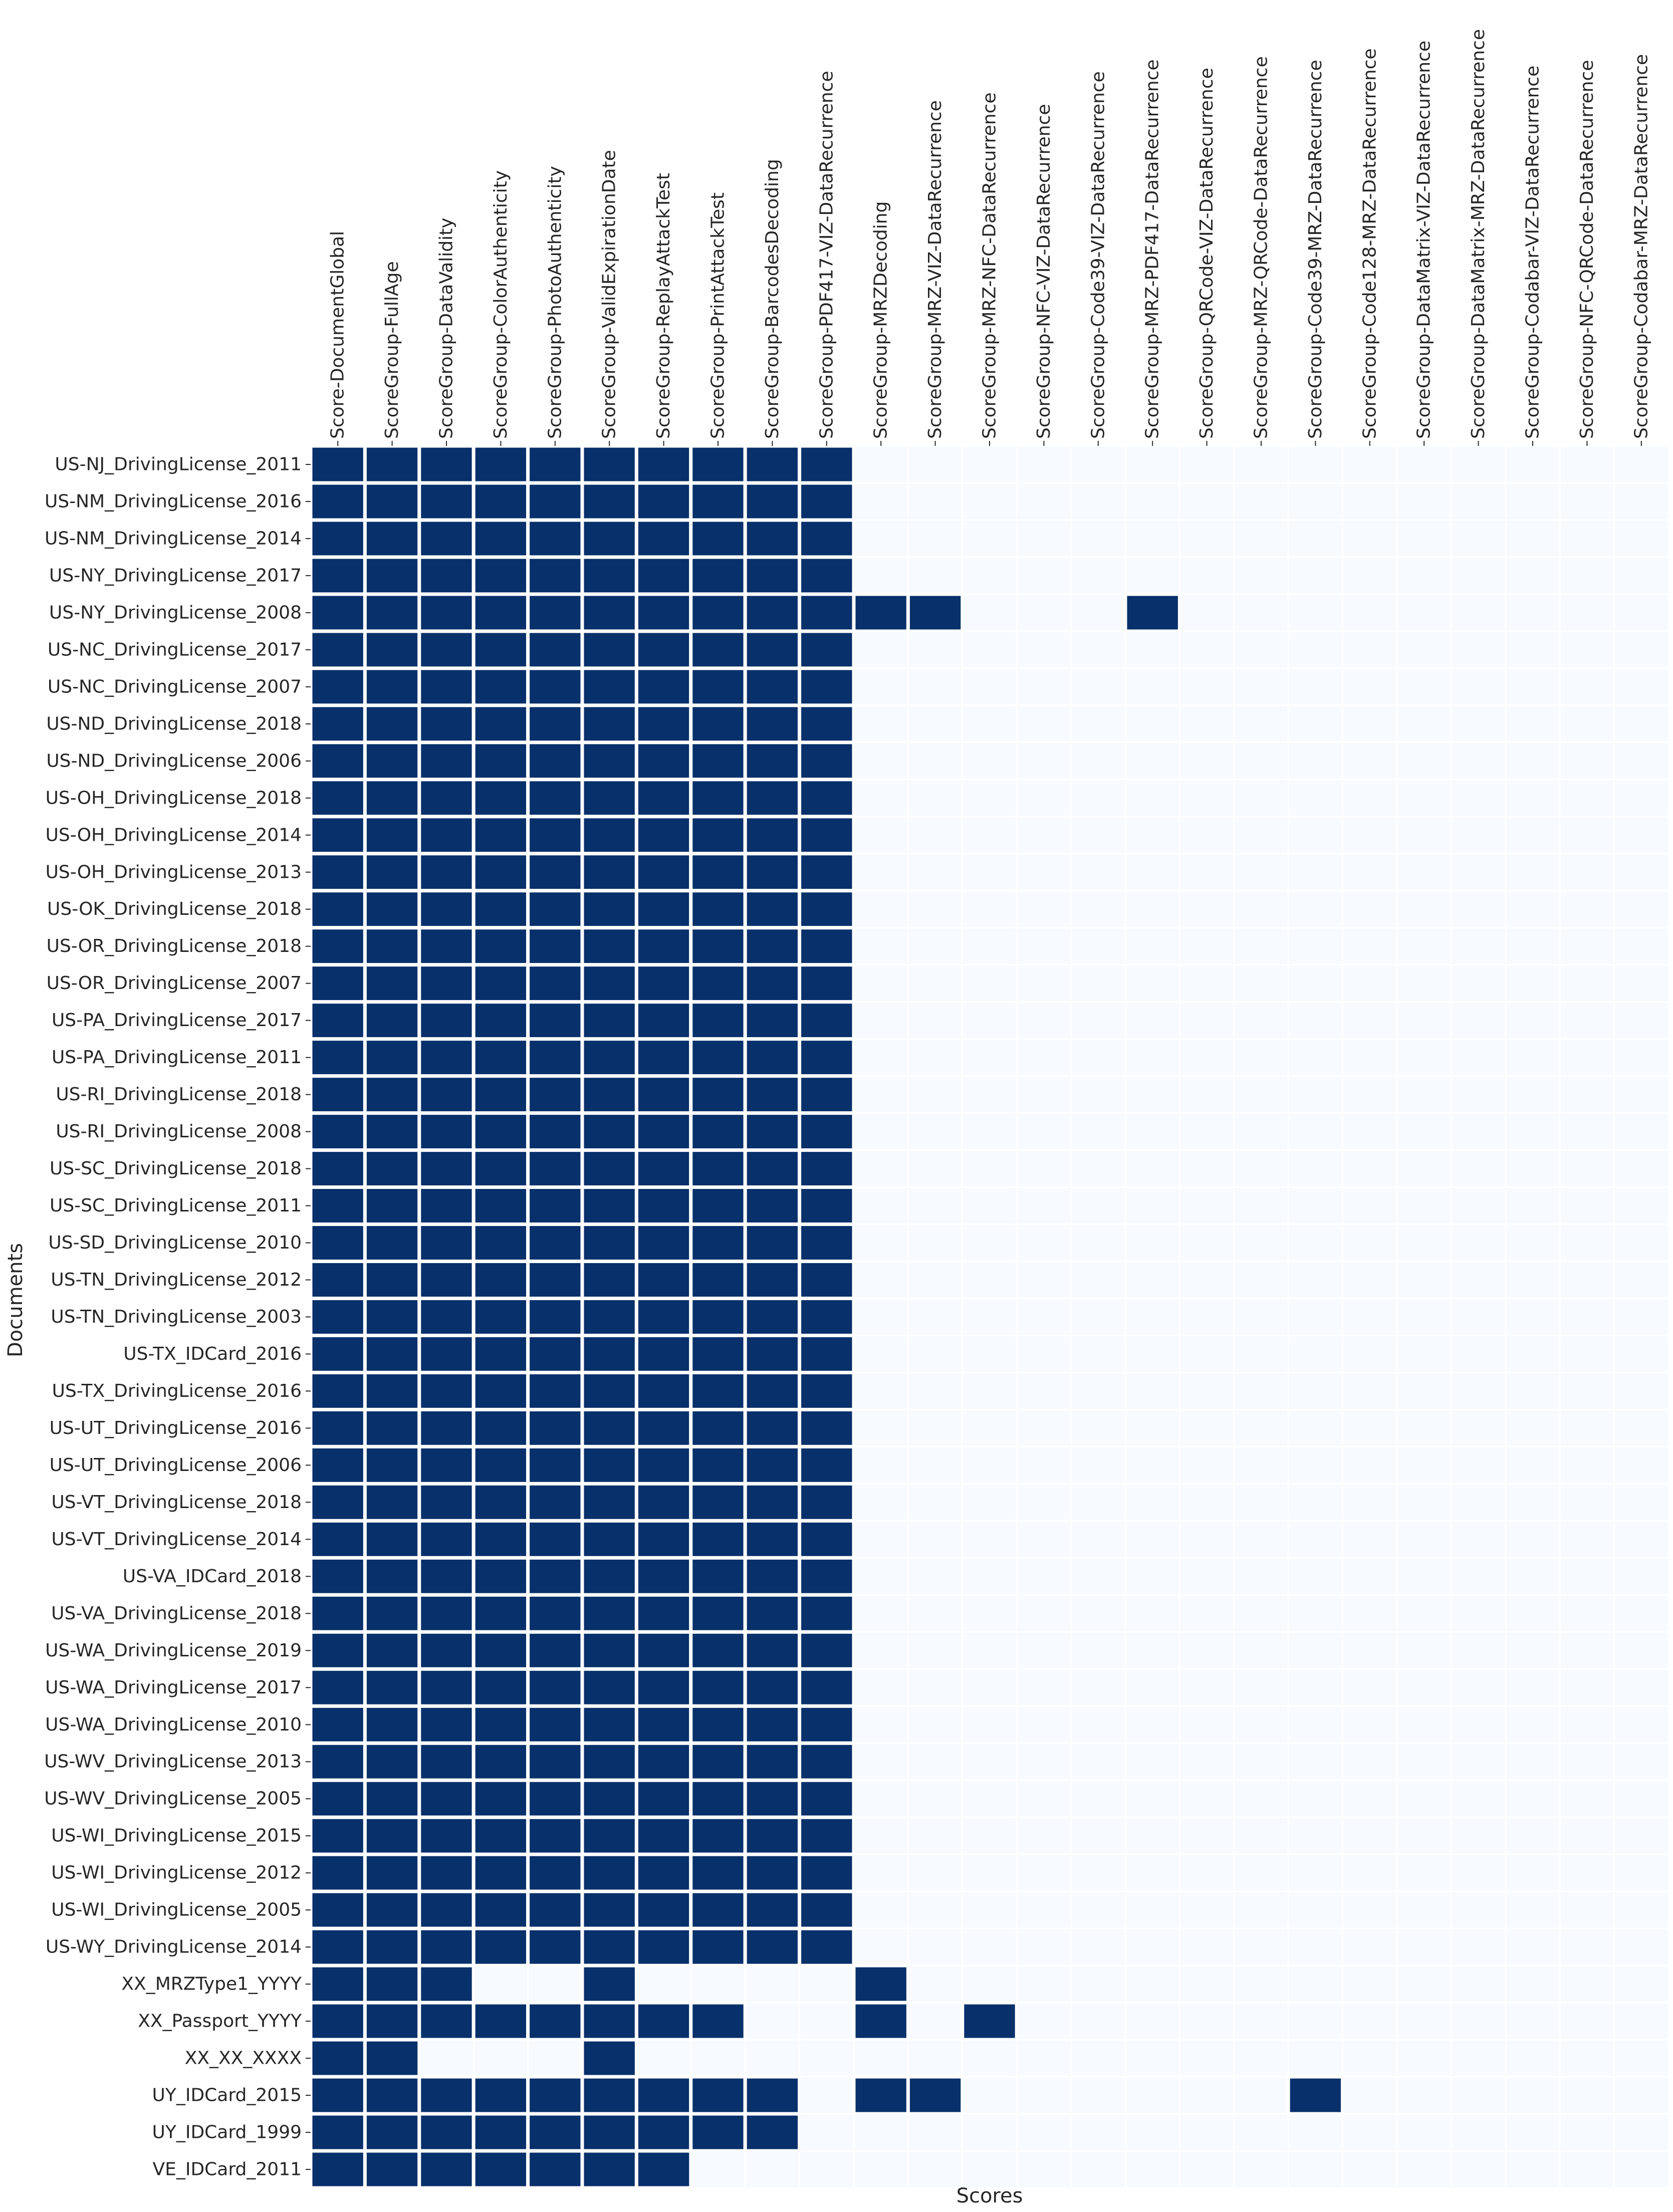 Image resolution: width=1673 pixels, height=2212 pixels. I want to click on row-tick: US-OK_DrivingLicense_2018, so click(179, 909).